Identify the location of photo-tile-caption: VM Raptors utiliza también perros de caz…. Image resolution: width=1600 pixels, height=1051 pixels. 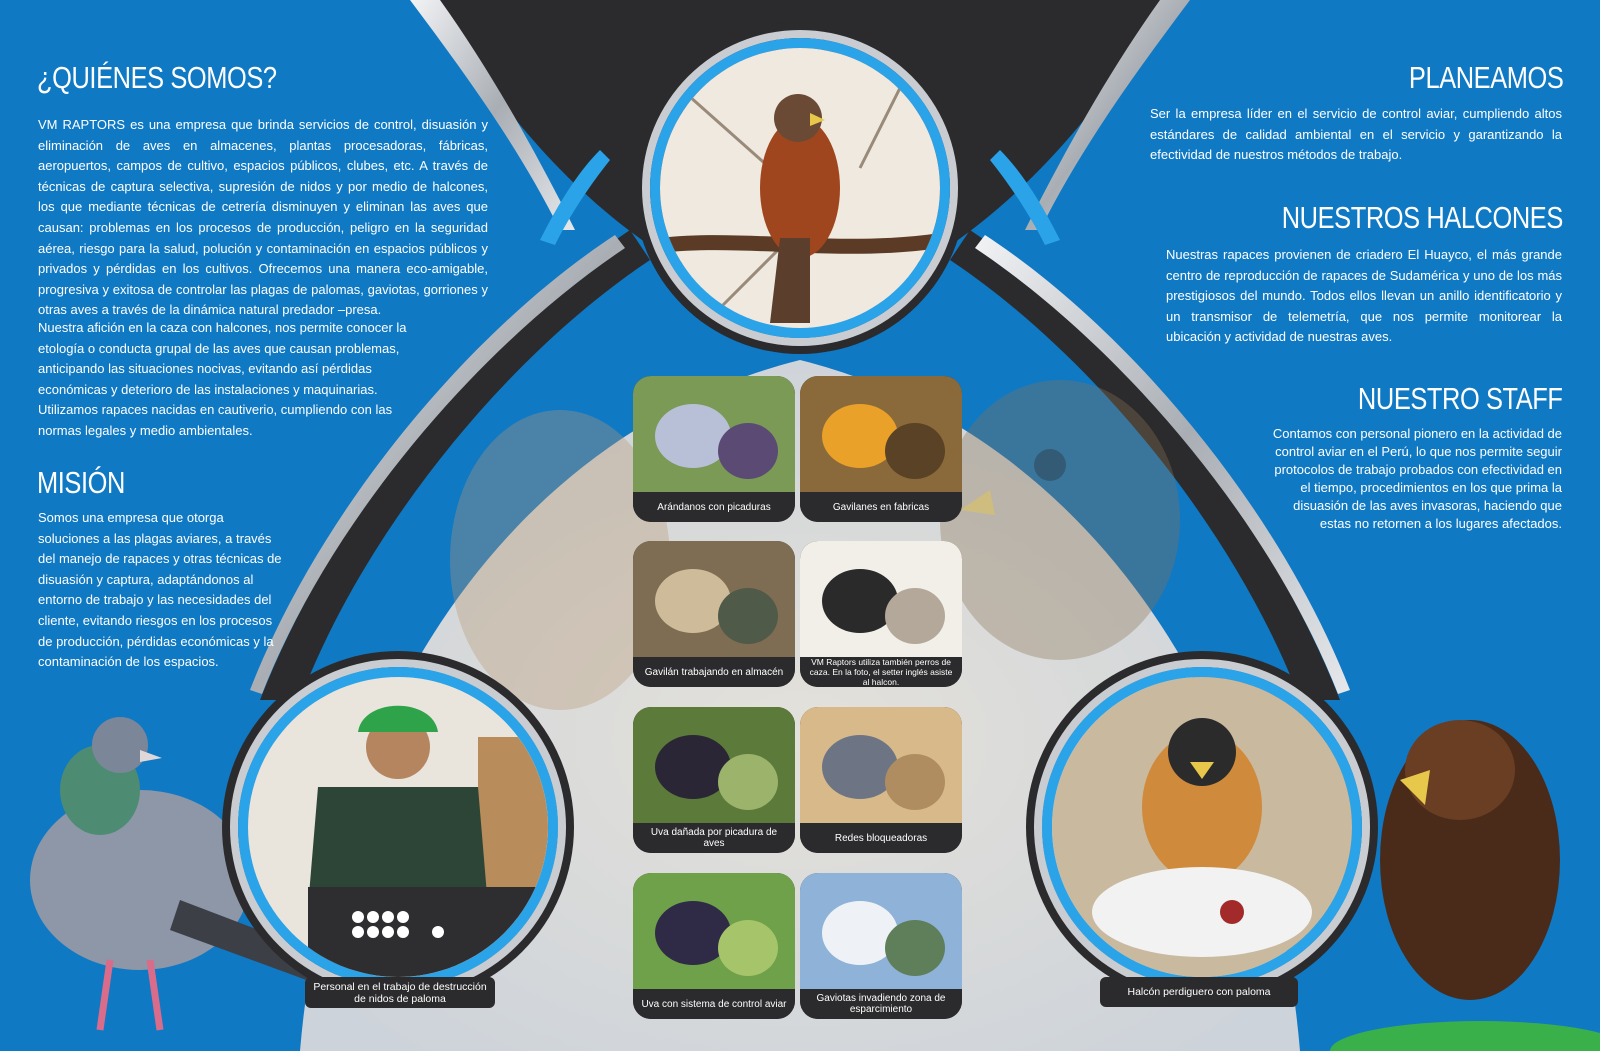
(881, 672).